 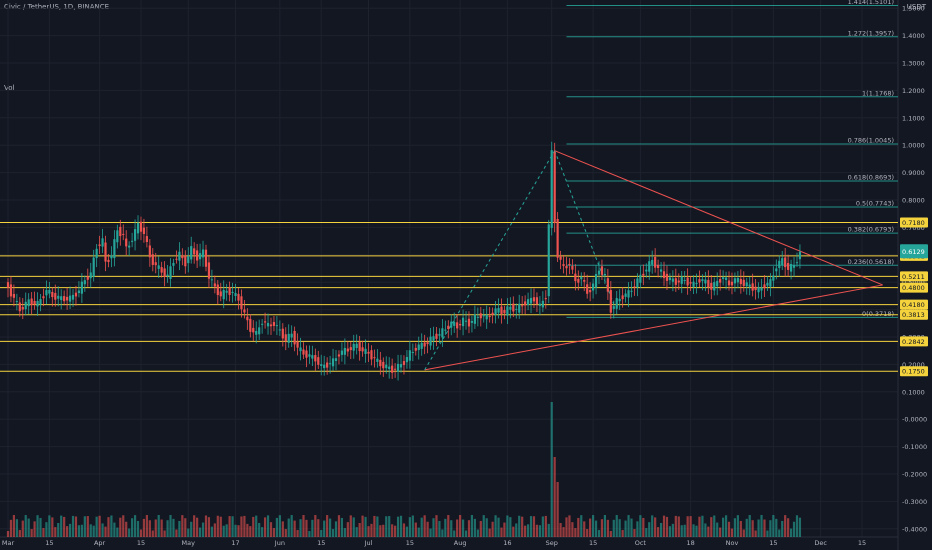 What do you see at coordinates (914, 251) in the screenshot?
I see `current-price-tag` at bounding box center [914, 251].